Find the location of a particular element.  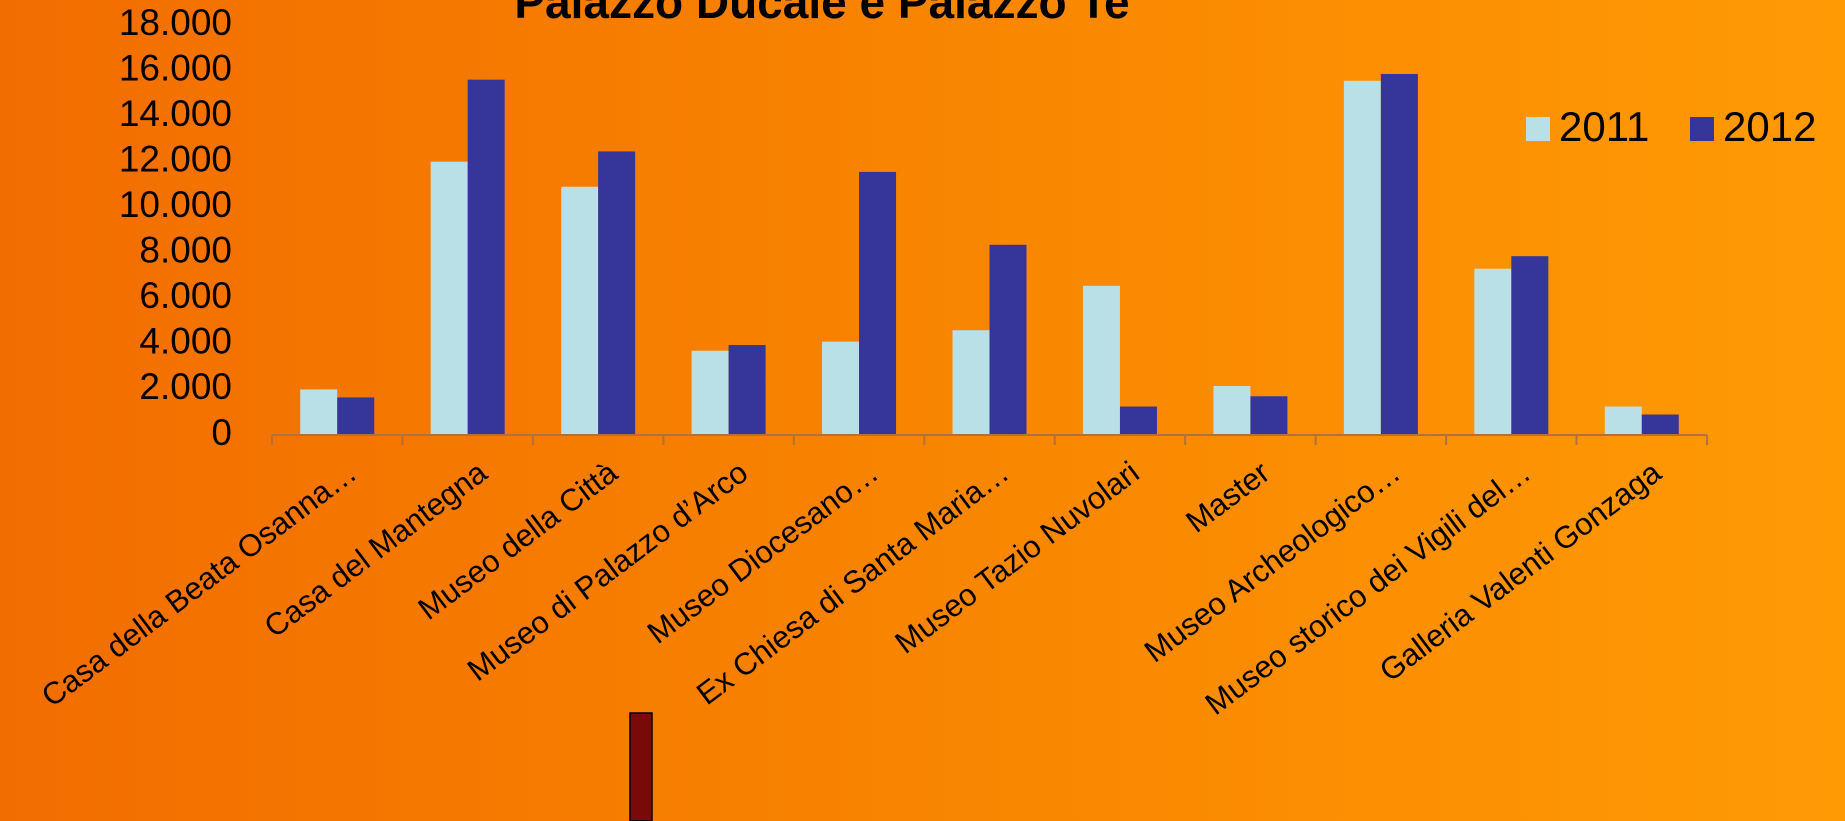

y-tick-label: 8.000 is located at coordinates (185, 250).